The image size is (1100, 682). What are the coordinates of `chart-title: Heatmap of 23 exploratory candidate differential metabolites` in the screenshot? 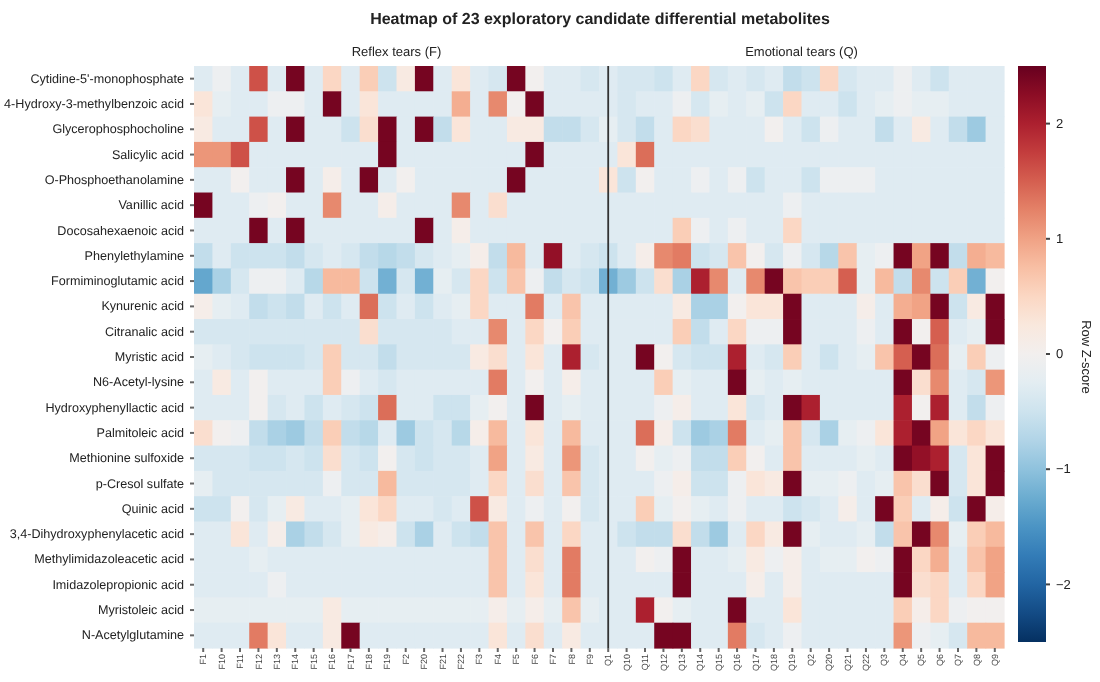 It's located at (600, 19).